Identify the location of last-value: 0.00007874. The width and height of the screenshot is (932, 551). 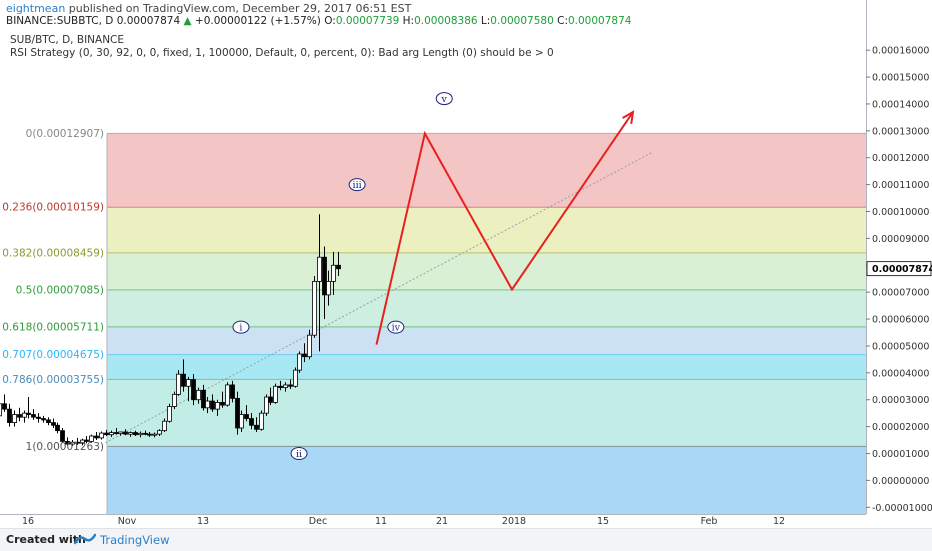
(148, 21).